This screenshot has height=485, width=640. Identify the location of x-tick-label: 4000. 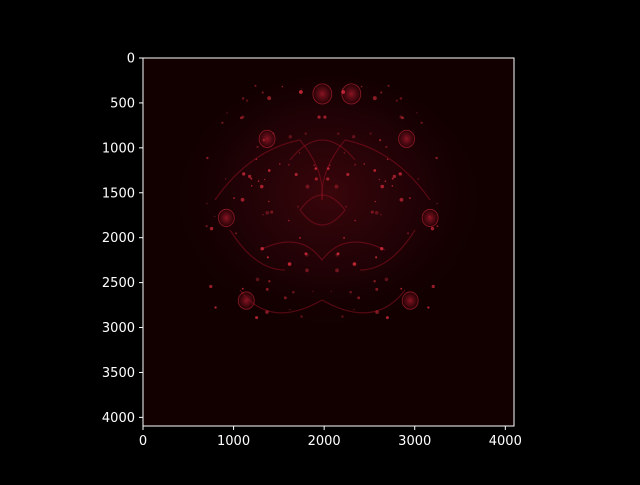
(505, 441).